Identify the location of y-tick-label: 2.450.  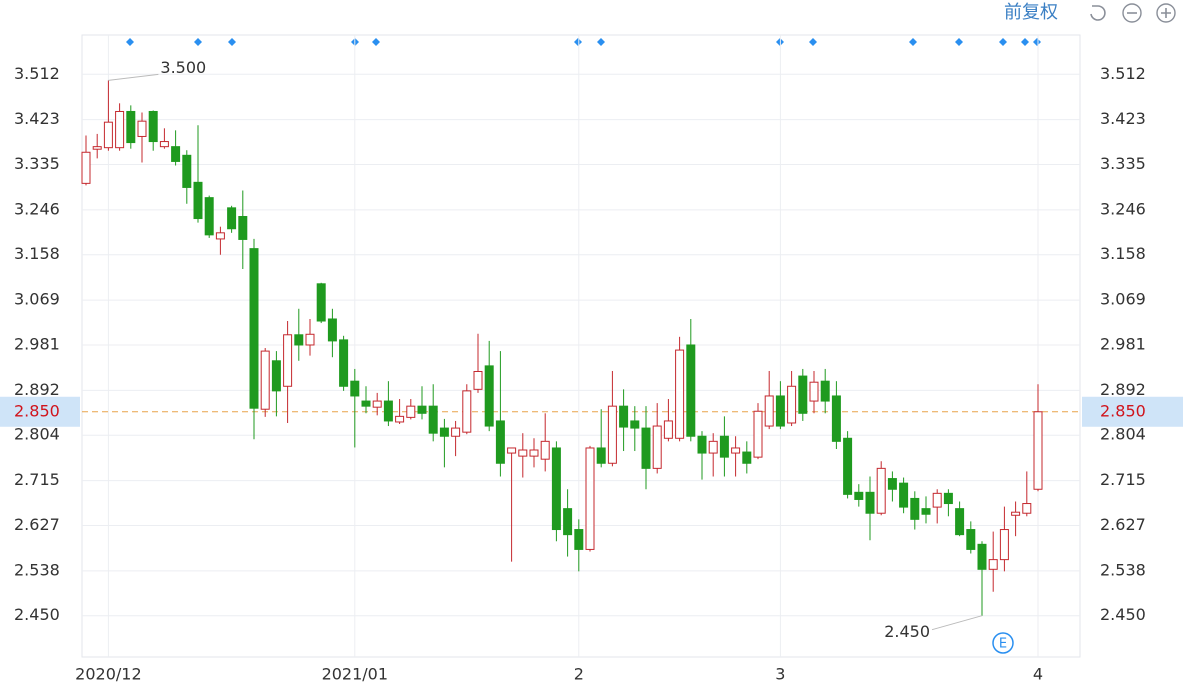
(37, 614).